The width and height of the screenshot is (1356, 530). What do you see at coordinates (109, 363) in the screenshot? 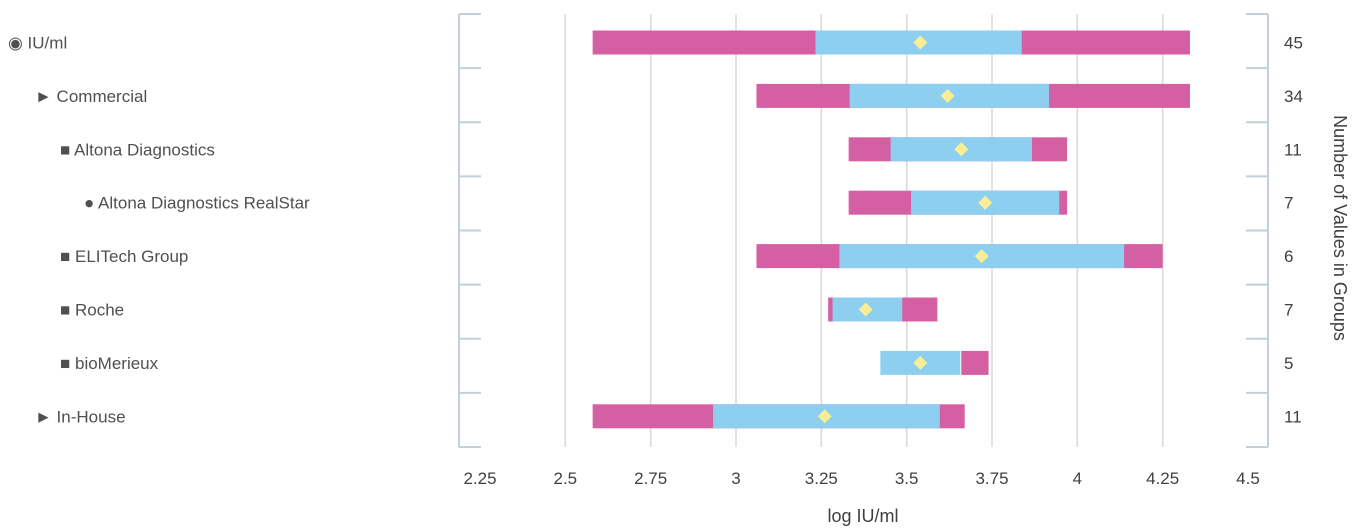
I see `category-label: ■ bioMerieux` at bounding box center [109, 363].